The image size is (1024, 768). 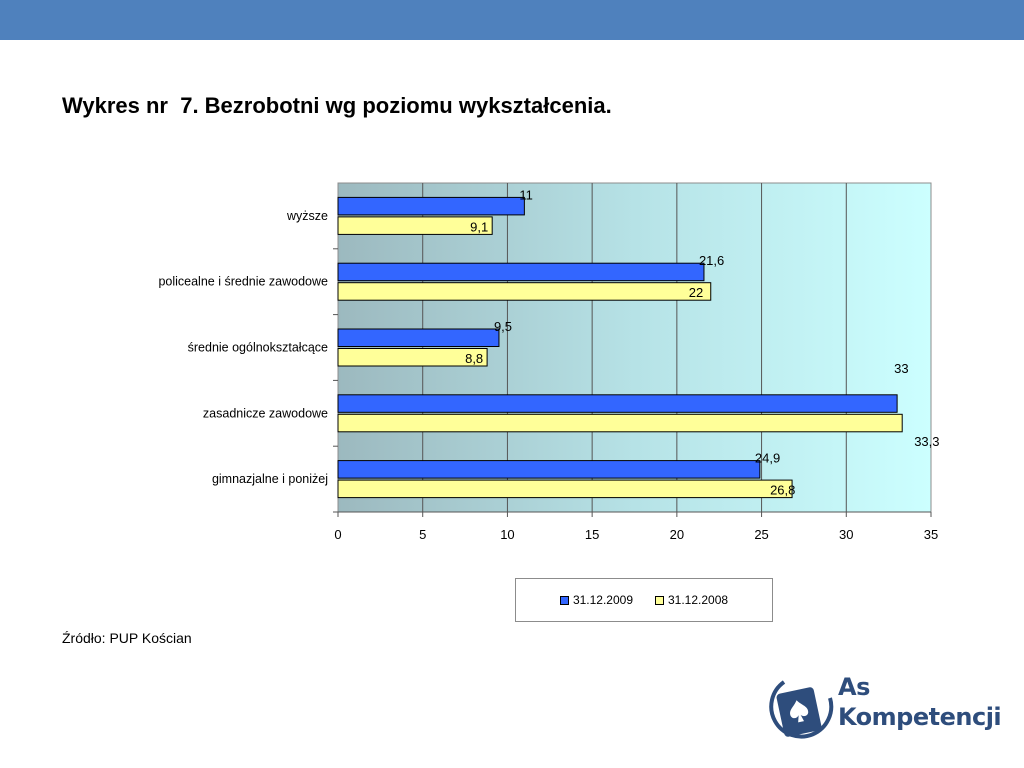 I want to click on legend-swatch-2008, so click(x=659, y=600).